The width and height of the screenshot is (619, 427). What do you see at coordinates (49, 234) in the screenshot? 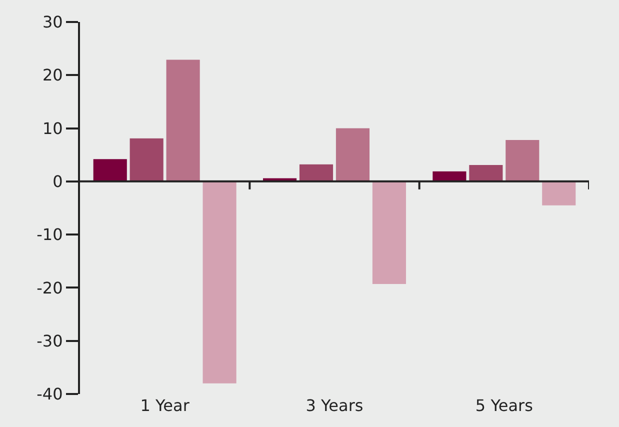
I see `y-tick-label: -10` at bounding box center [49, 234].